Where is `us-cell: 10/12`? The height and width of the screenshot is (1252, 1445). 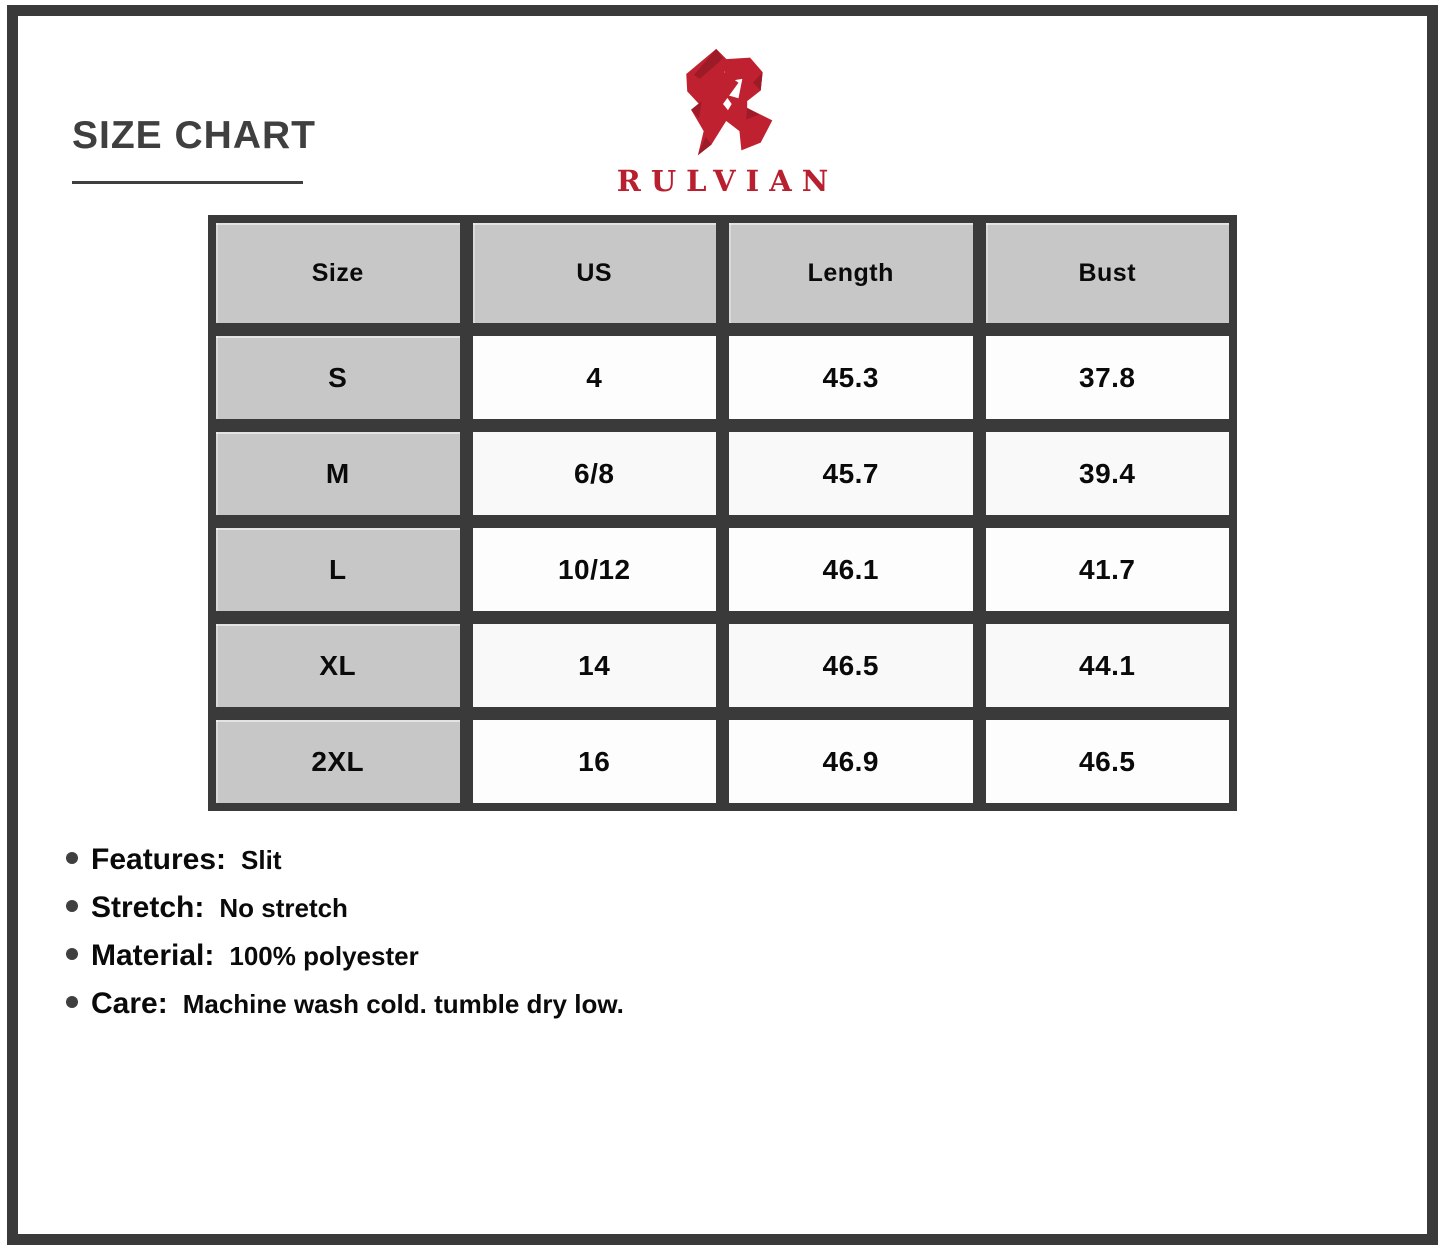 us-cell: 10/12 is located at coordinates (594, 569).